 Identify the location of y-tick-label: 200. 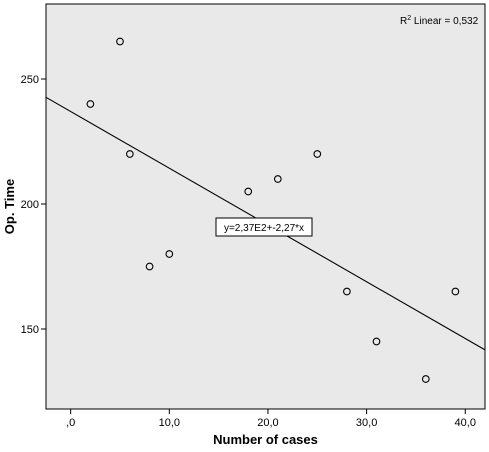
(30, 205).